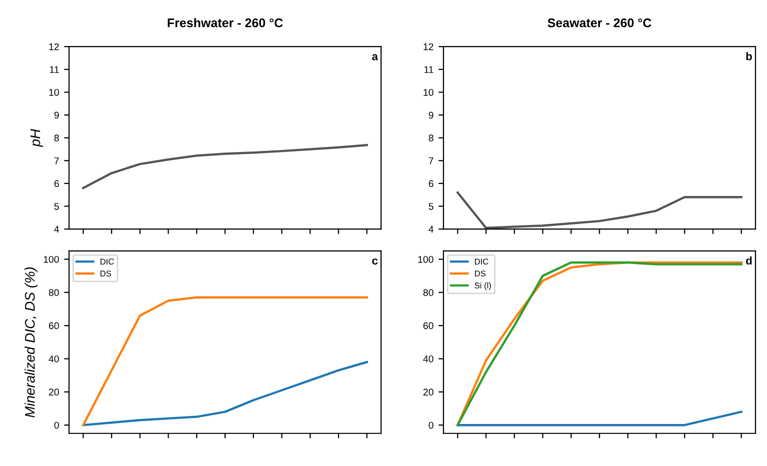  Describe the element at coordinates (749, 260) in the screenshot. I see `annotation: d` at that location.